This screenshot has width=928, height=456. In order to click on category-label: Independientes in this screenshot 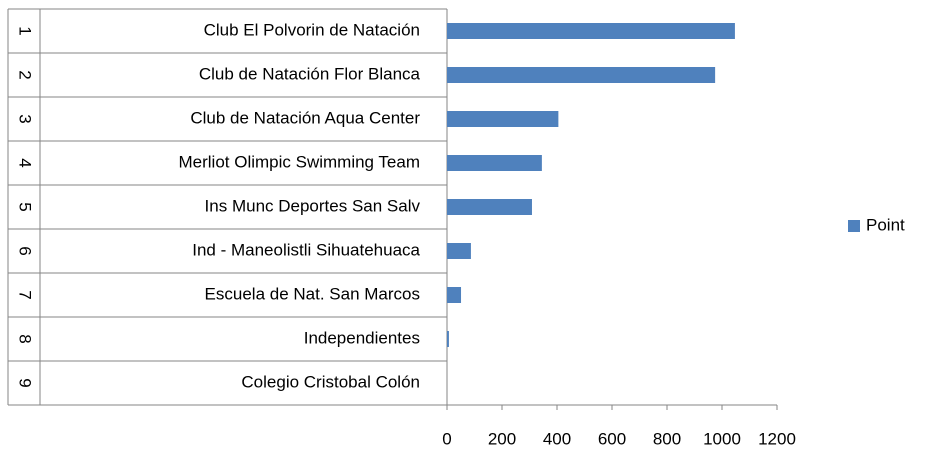, I will do `click(362, 337)`.